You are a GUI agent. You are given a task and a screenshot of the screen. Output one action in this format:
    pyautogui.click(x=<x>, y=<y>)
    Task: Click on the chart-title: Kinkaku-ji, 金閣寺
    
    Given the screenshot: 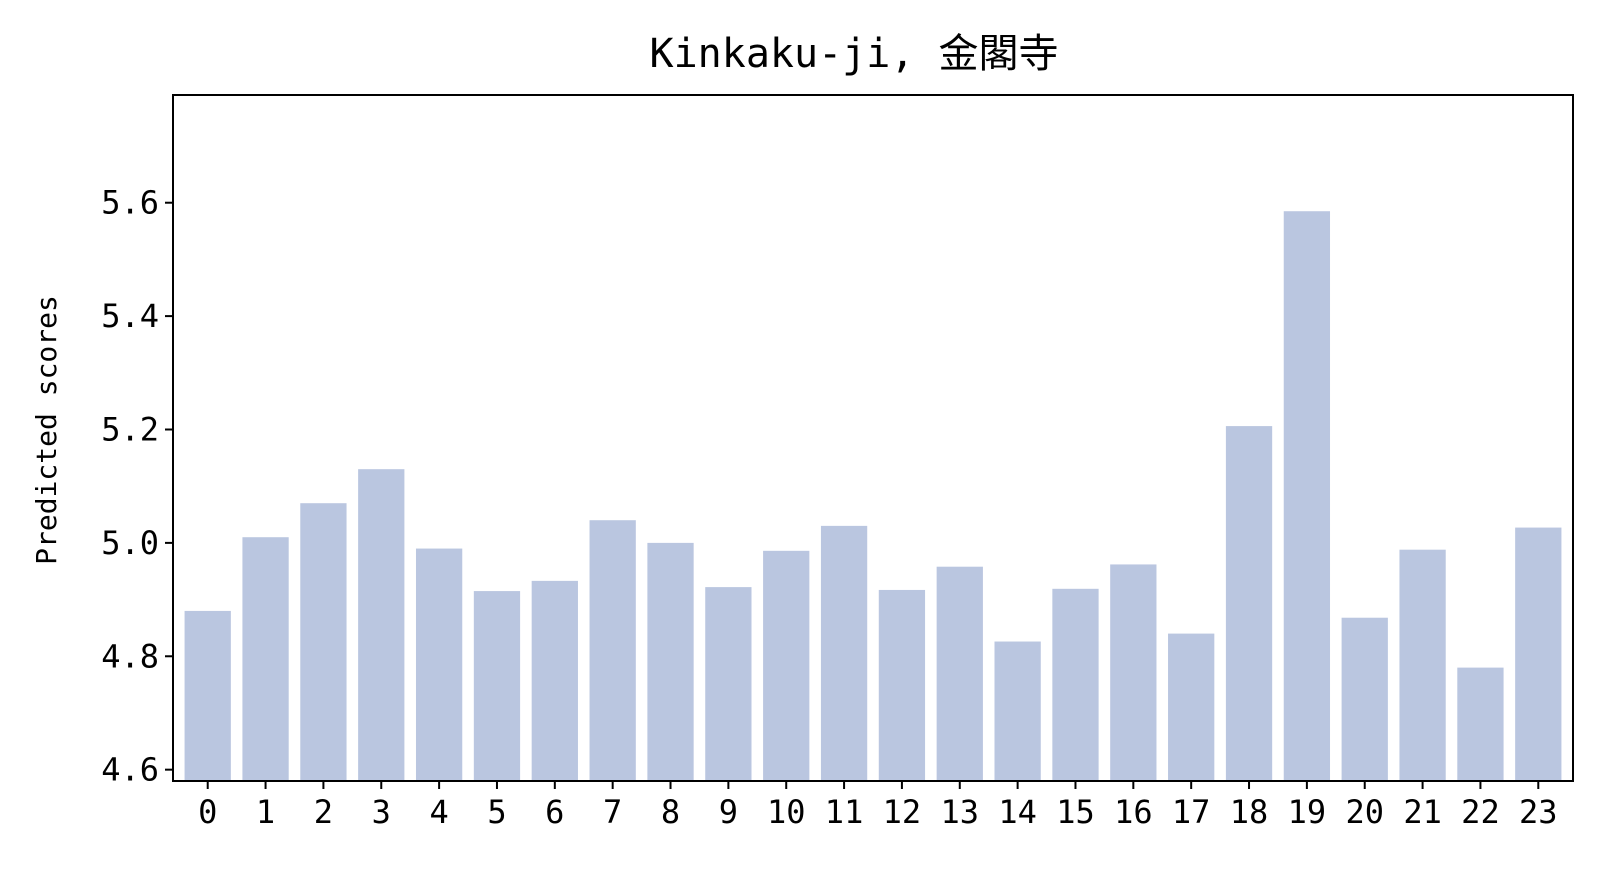 What is the action you would take?
    pyautogui.click(x=854, y=54)
    